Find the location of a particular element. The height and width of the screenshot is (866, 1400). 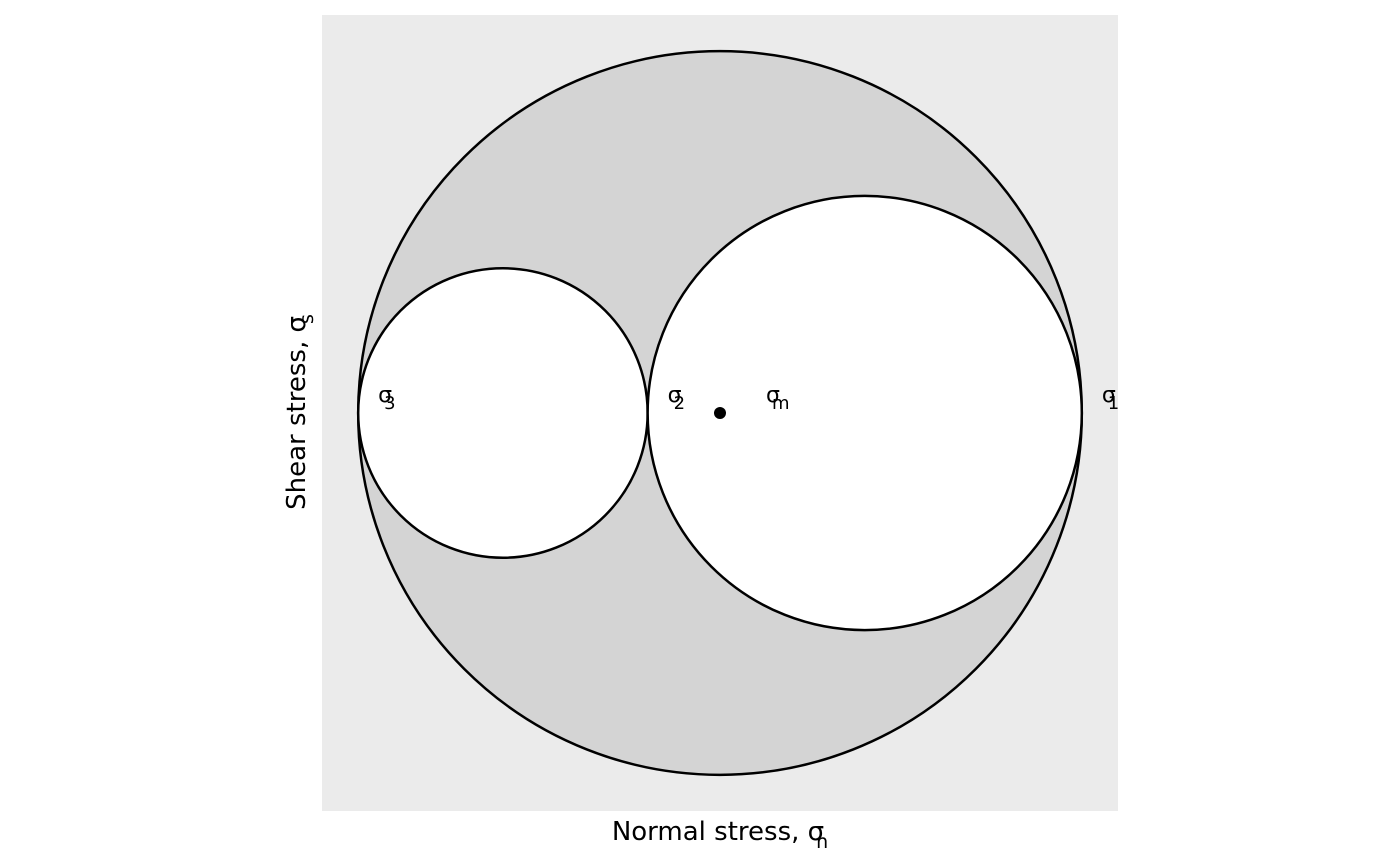

x-axis-label: Normal stress, σn is located at coordinates (720, 835).